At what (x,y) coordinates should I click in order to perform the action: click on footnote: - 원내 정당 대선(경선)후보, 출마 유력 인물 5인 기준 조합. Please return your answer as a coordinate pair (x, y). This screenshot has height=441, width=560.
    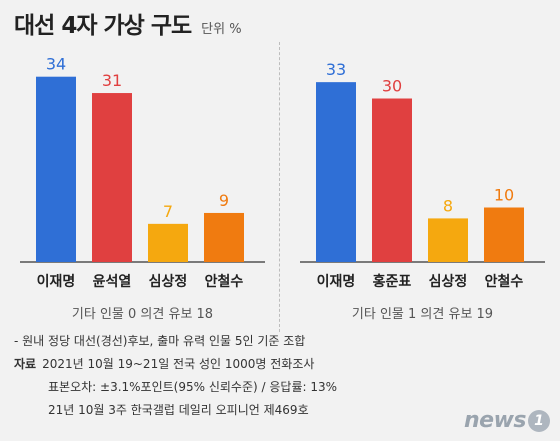
    Looking at the image, I should click on (160, 341).